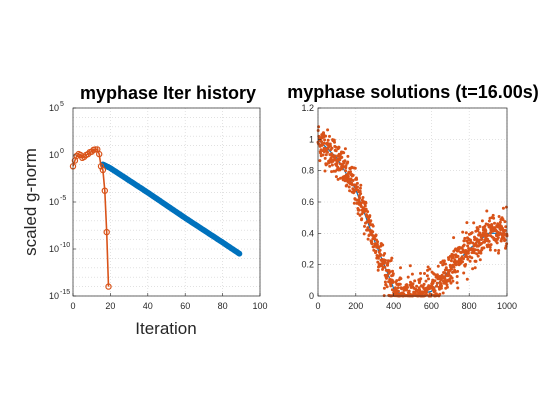 The image size is (560, 420). I want to click on plot1-xtick-label: 80, so click(223, 306).